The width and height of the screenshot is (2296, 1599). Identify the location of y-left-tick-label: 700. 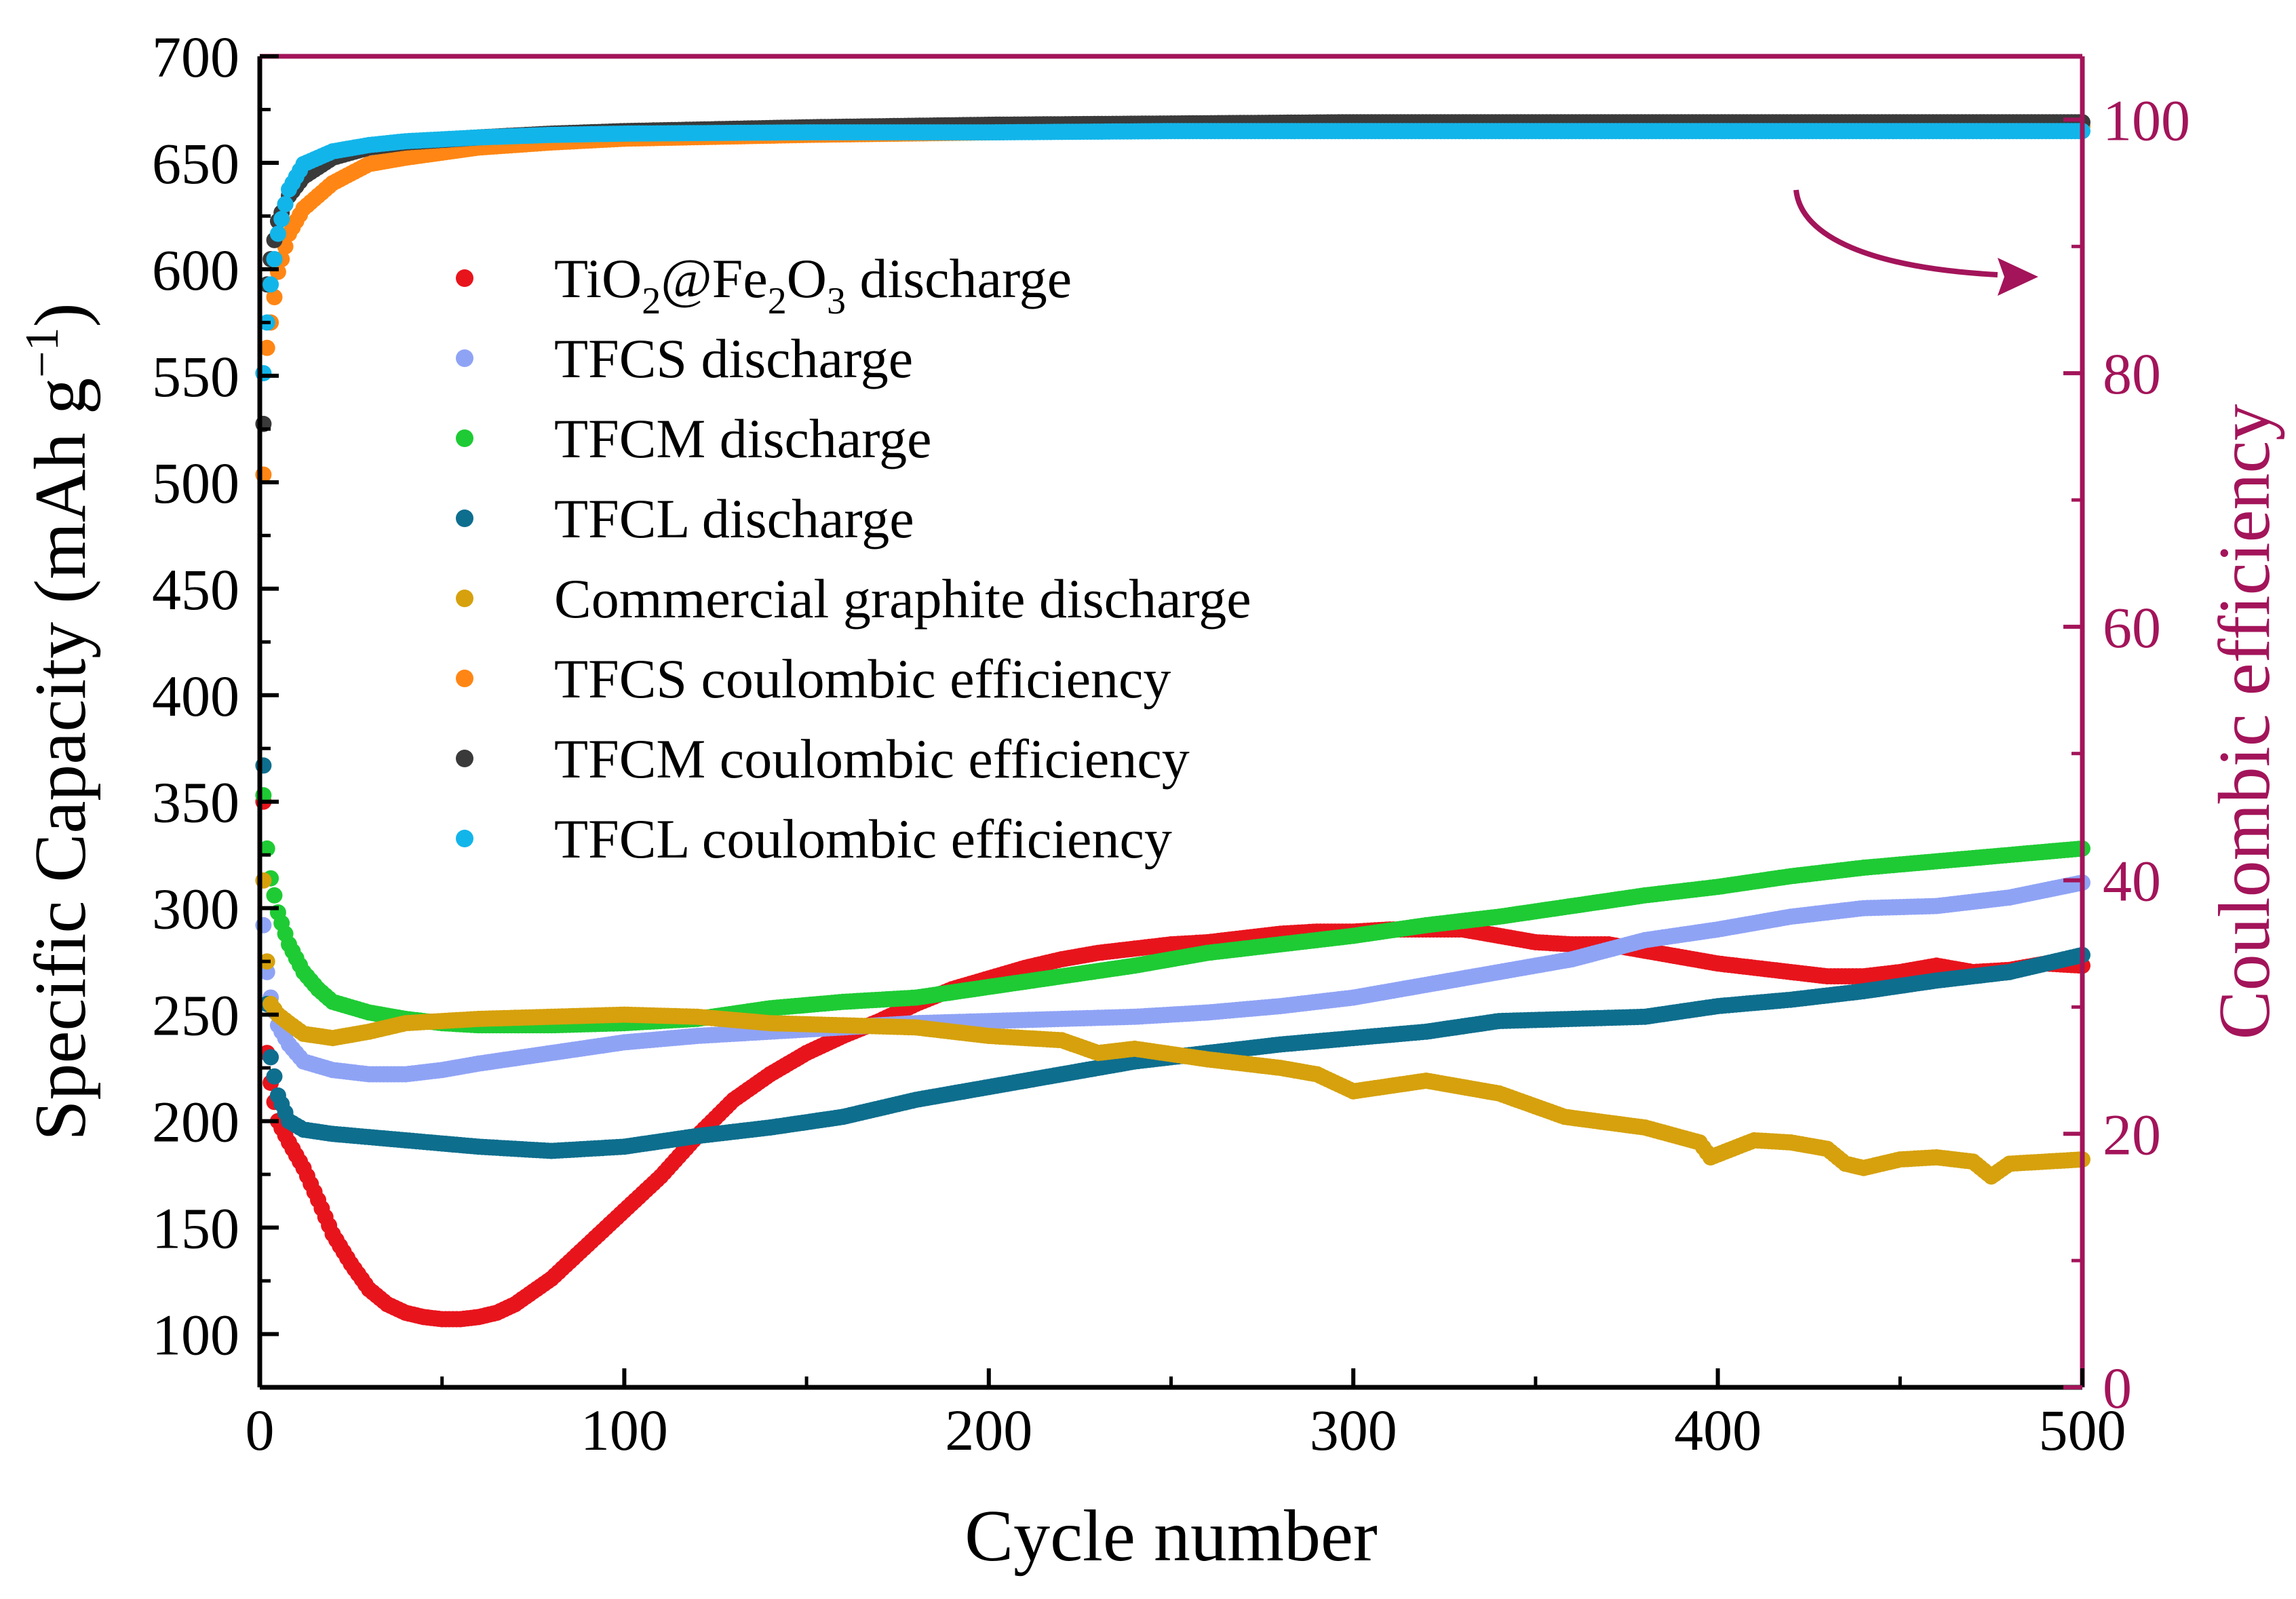
(195, 57).